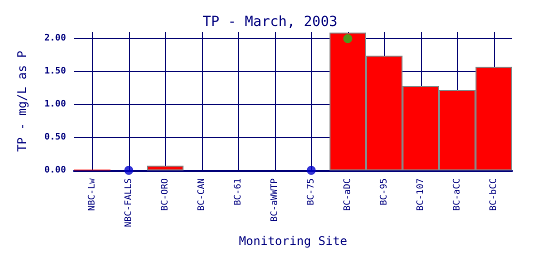  What do you see at coordinates (201, 194) in the screenshot?
I see `x-tick-label: BC-CAN` at bounding box center [201, 194].